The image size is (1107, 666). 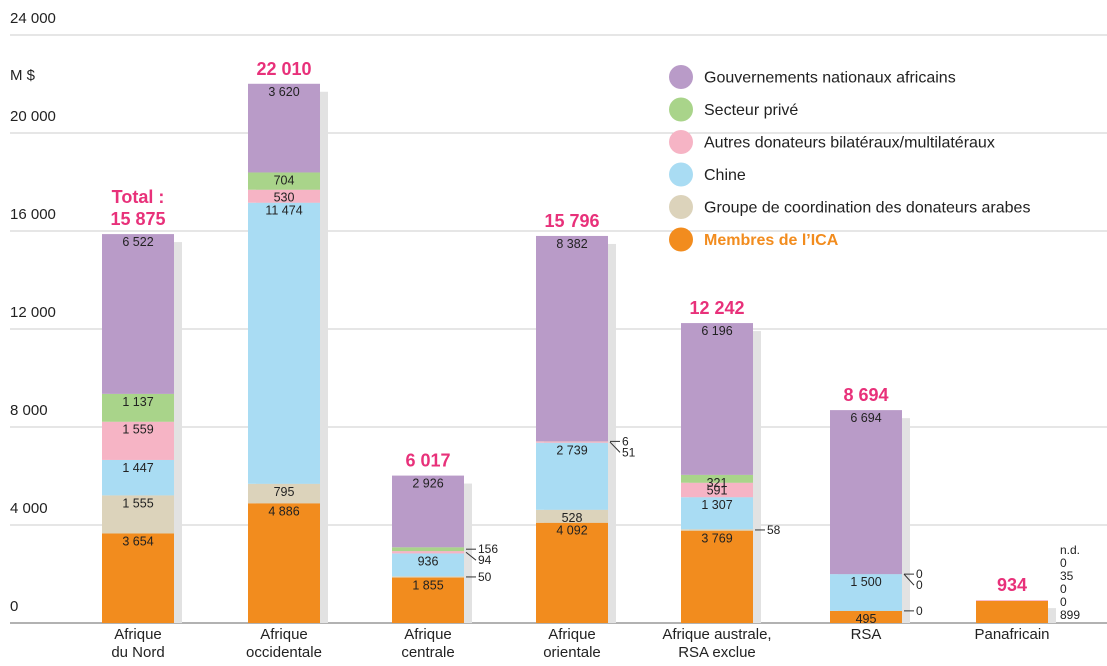 What do you see at coordinates (137, 430) in the screenshot?
I see `value-label: 1 559` at bounding box center [137, 430].